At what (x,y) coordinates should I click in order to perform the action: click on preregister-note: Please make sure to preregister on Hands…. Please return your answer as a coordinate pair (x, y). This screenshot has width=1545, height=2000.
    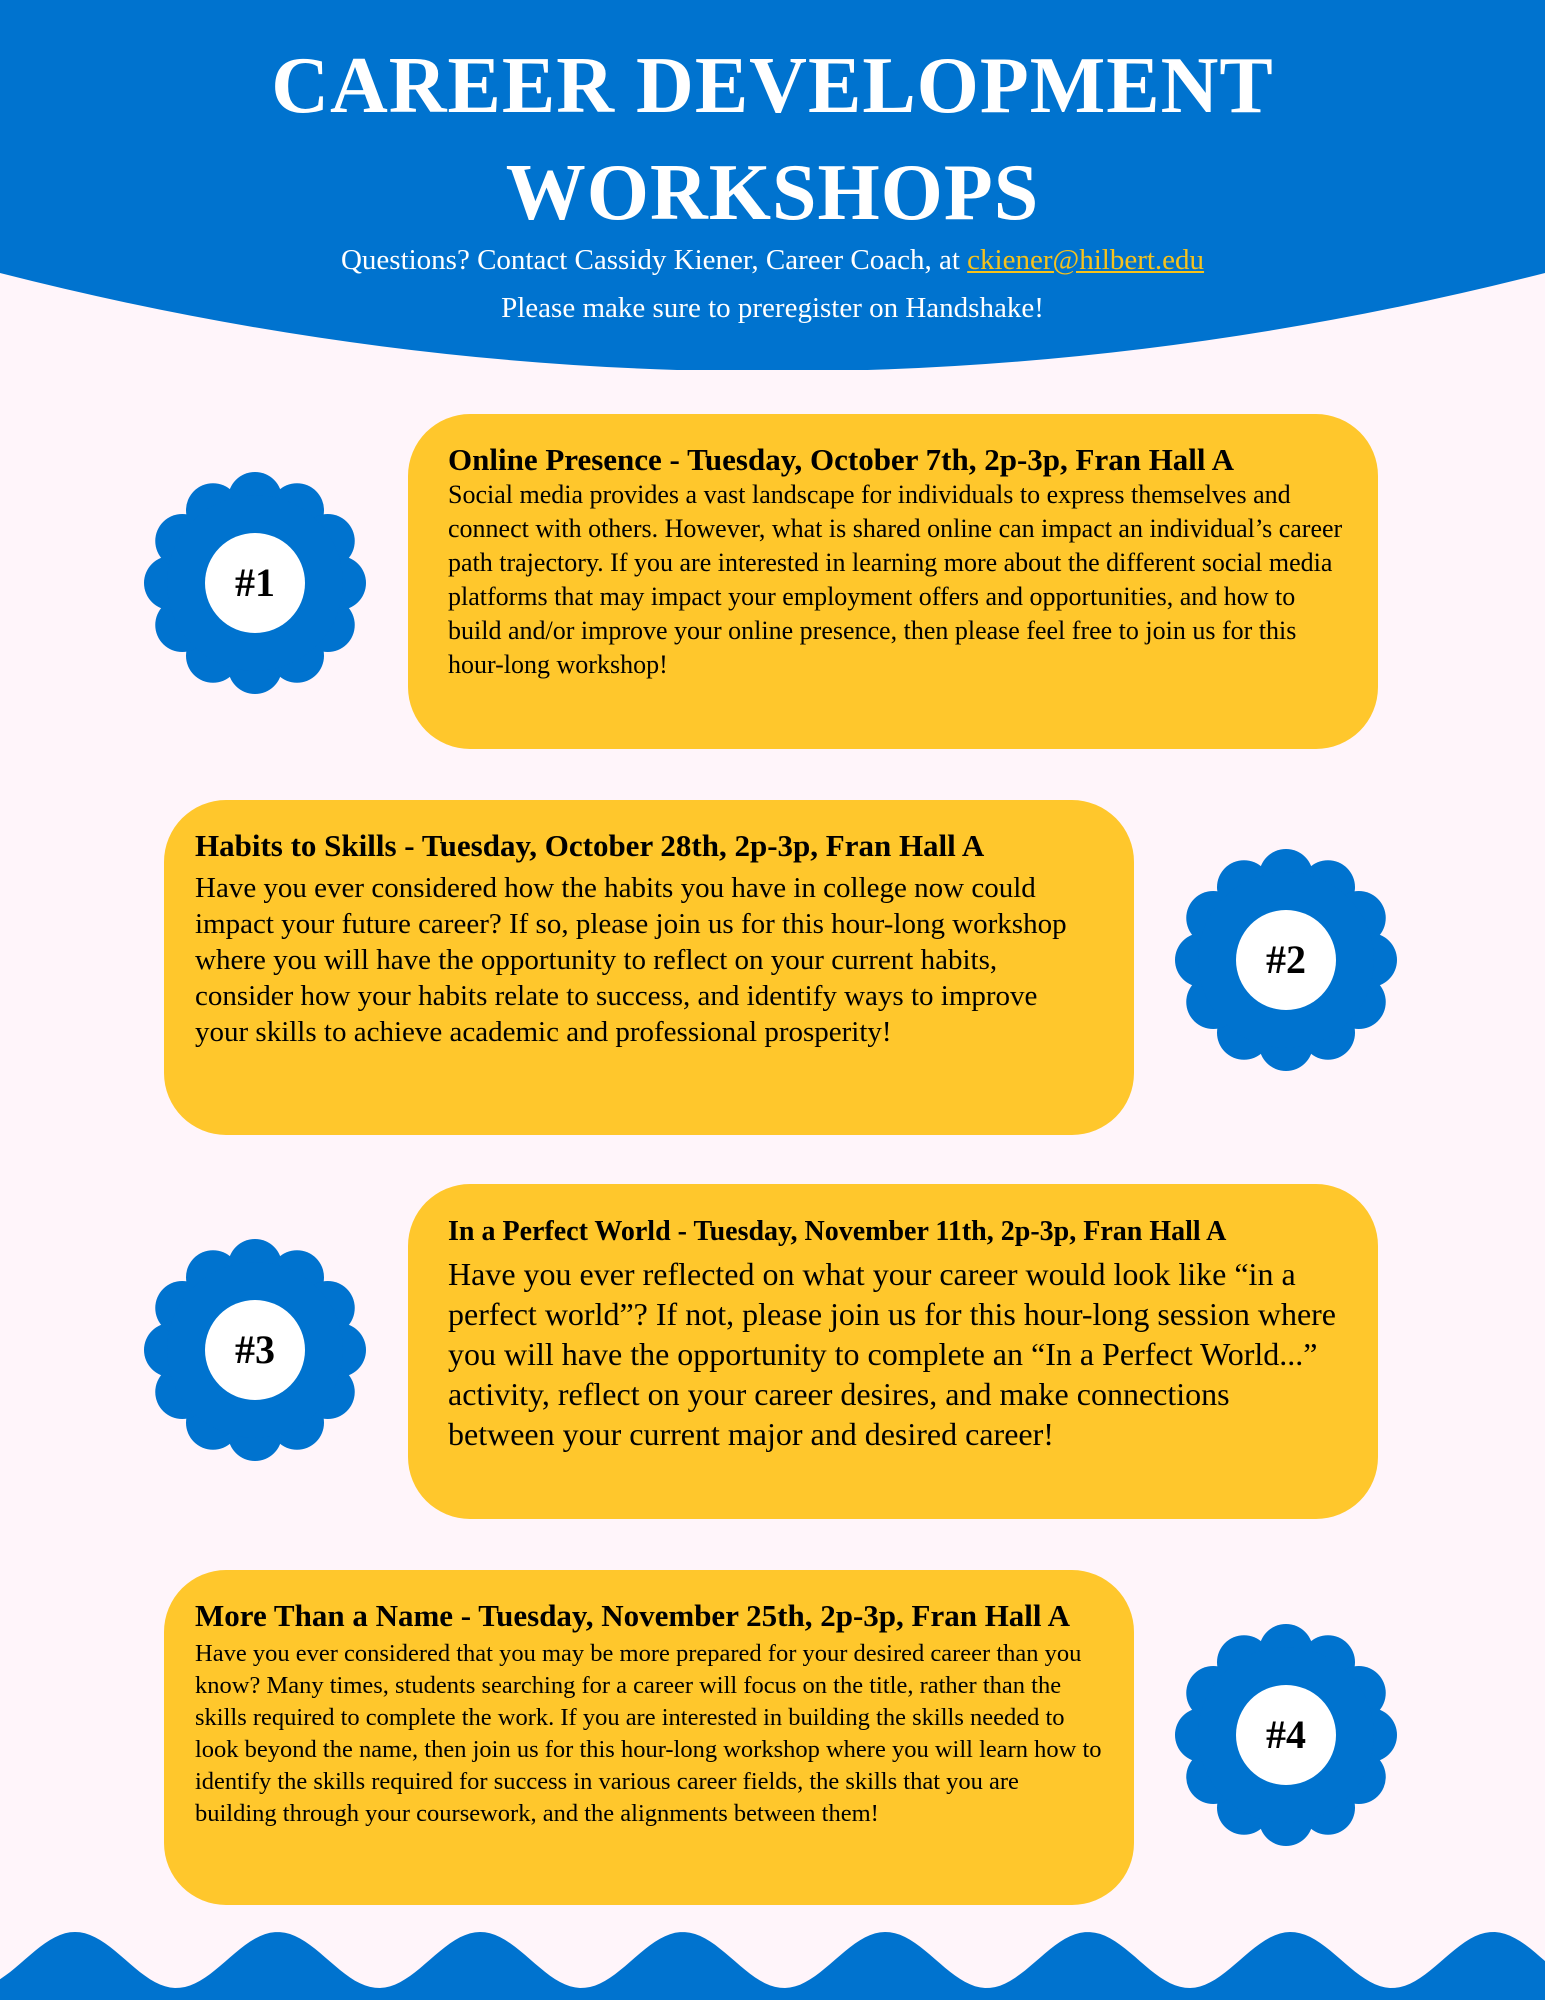
    Looking at the image, I should click on (772, 308).